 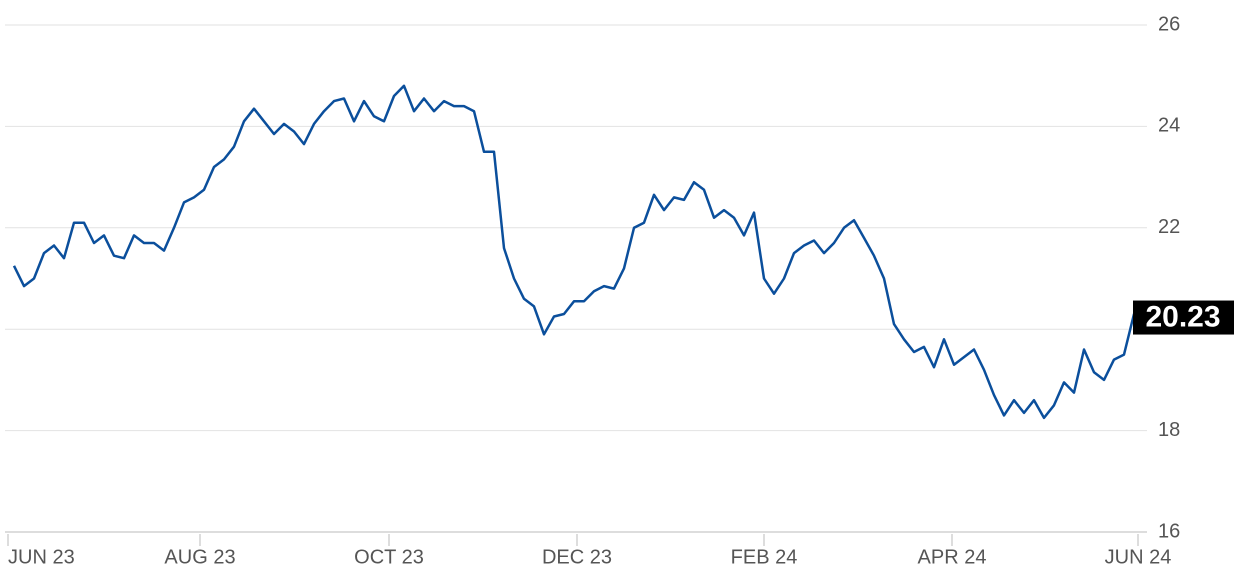 What do you see at coordinates (1169, 126) in the screenshot?
I see `y-tick-label: 24` at bounding box center [1169, 126].